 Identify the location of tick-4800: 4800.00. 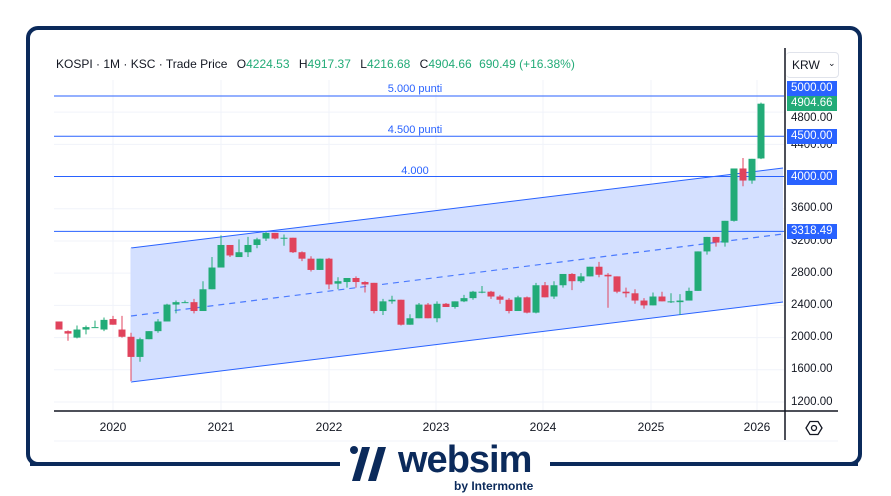
(812, 118).